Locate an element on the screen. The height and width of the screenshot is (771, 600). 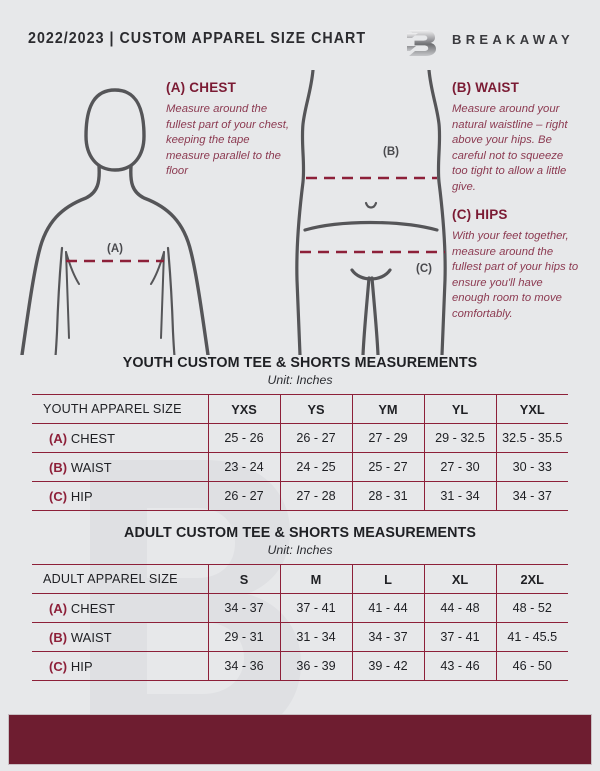
adult-cell-waist-s: 29 - 31 is located at coordinates (243, 637).